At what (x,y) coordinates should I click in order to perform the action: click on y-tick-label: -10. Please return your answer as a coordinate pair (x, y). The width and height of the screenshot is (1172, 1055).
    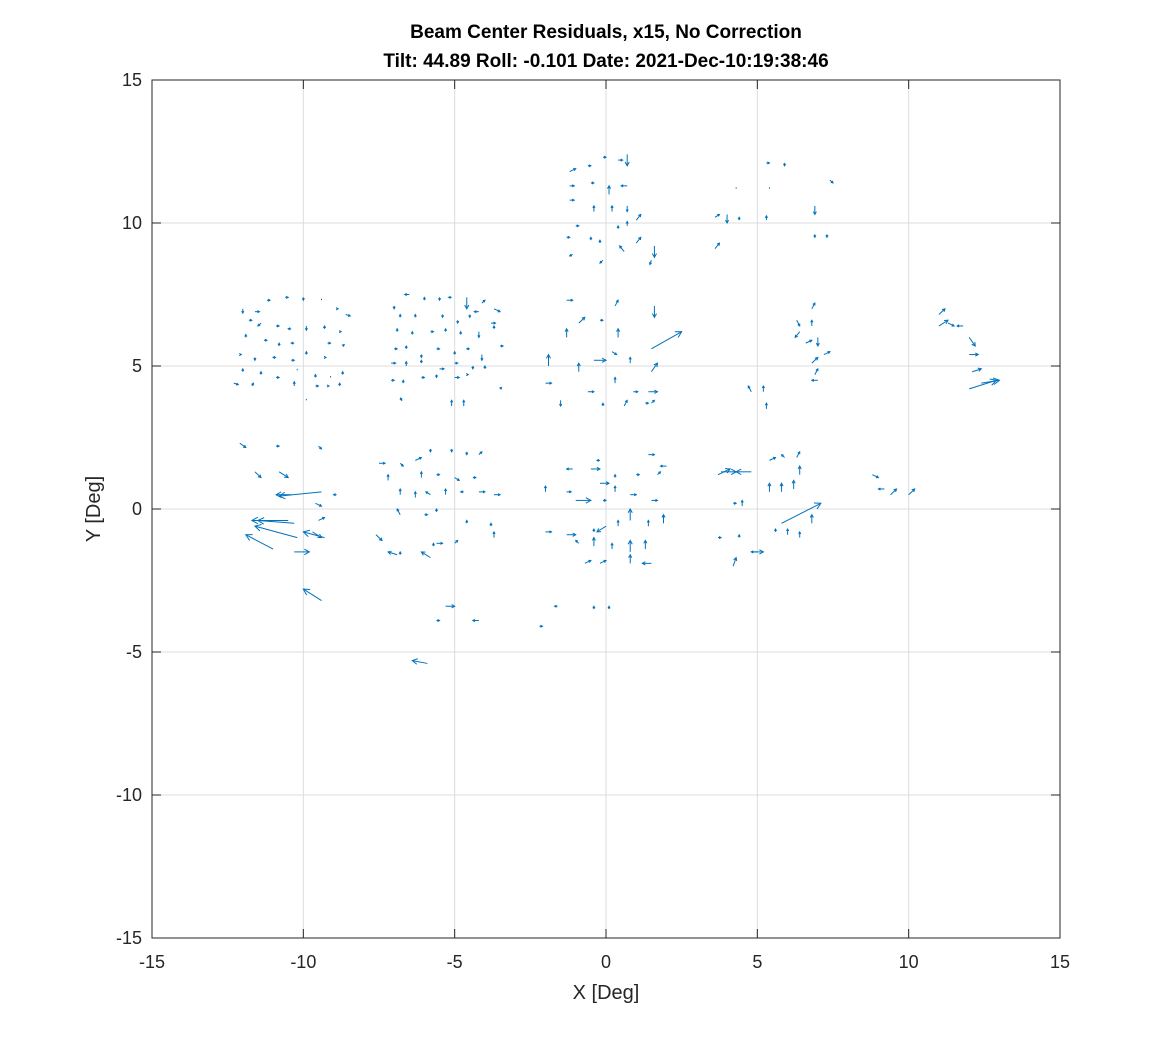
    Looking at the image, I should click on (129, 795).